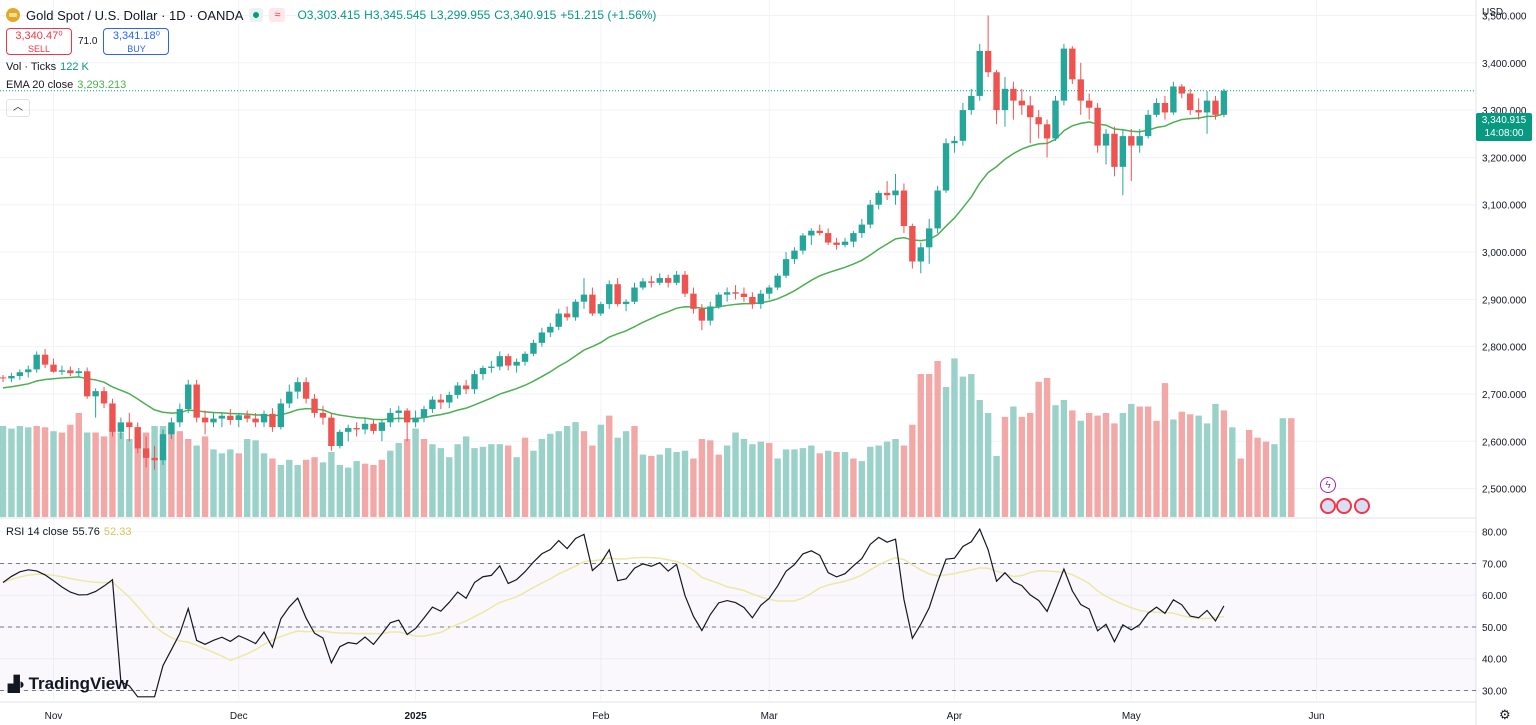  What do you see at coordinates (39, 41) in the screenshot?
I see `sell-button: 3,340.47⁰ SELL` at bounding box center [39, 41].